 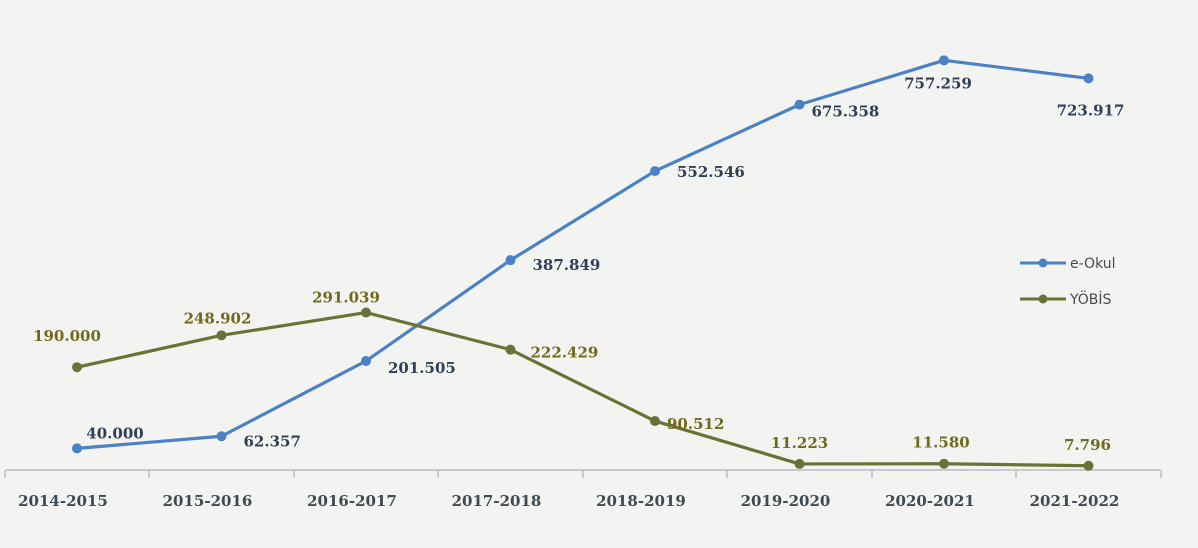 I want to click on x-tick-label: 2021-2022, so click(x=1075, y=501).